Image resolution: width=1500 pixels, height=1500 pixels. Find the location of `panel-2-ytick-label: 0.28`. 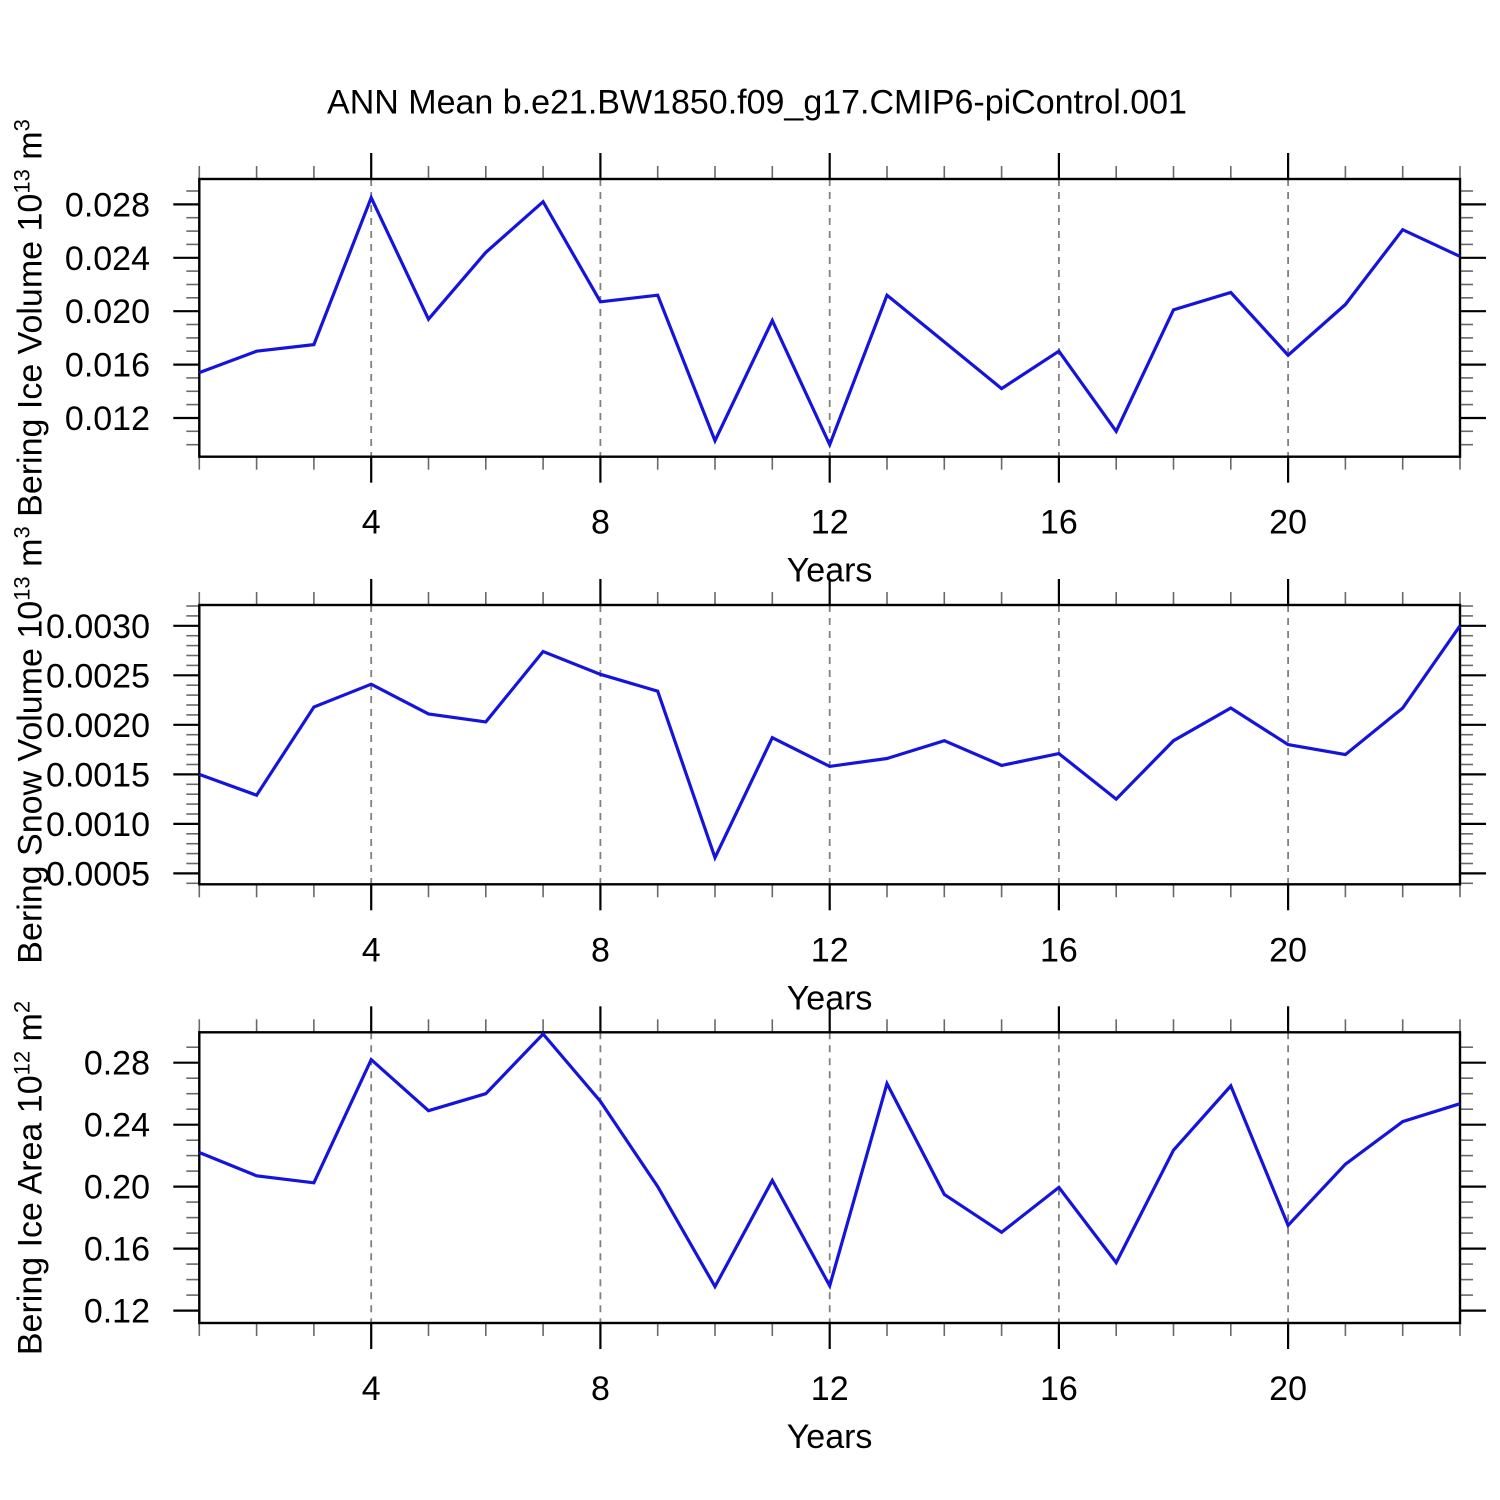

panel-2-ytick-label: 0.28 is located at coordinates (117, 1064).